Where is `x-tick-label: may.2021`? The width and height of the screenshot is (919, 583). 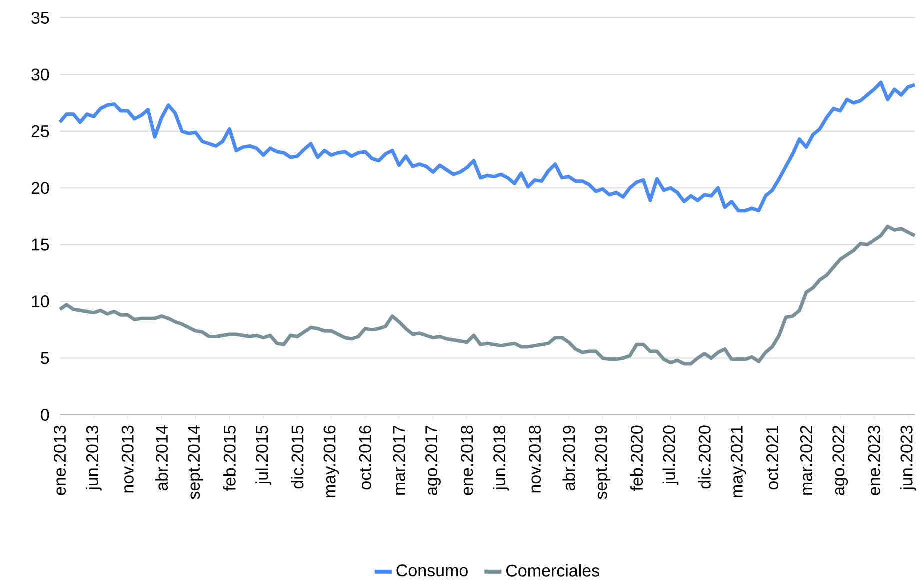 x-tick-label: may.2021 is located at coordinates (738, 462).